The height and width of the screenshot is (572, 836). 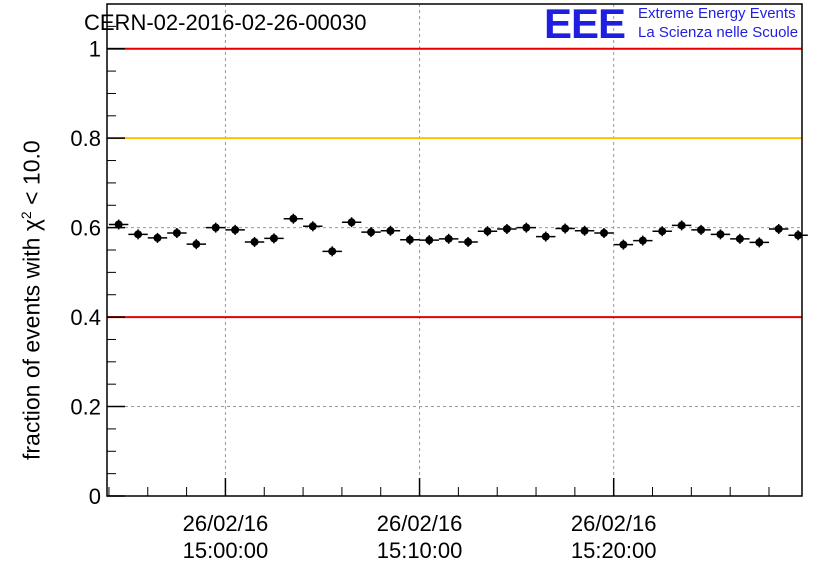 What do you see at coordinates (95, 496) in the screenshot?
I see `y-tick-label: 0` at bounding box center [95, 496].